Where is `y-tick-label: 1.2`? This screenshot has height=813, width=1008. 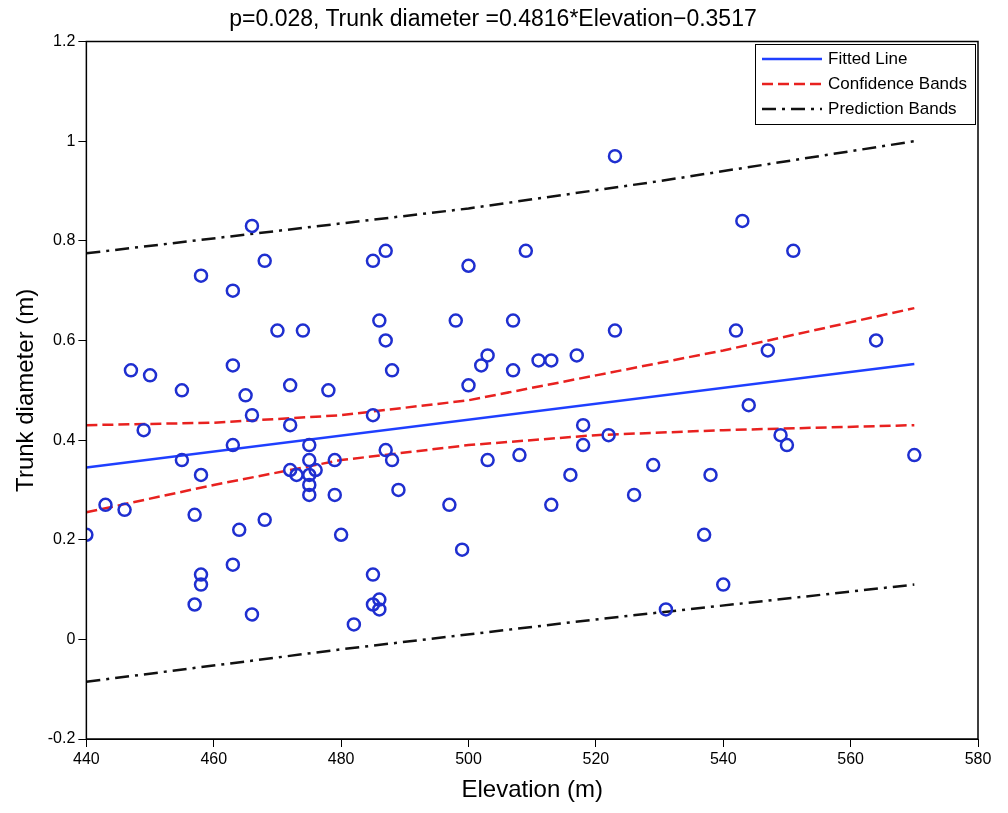 y-tick-label: 1.2 is located at coordinates (64, 41).